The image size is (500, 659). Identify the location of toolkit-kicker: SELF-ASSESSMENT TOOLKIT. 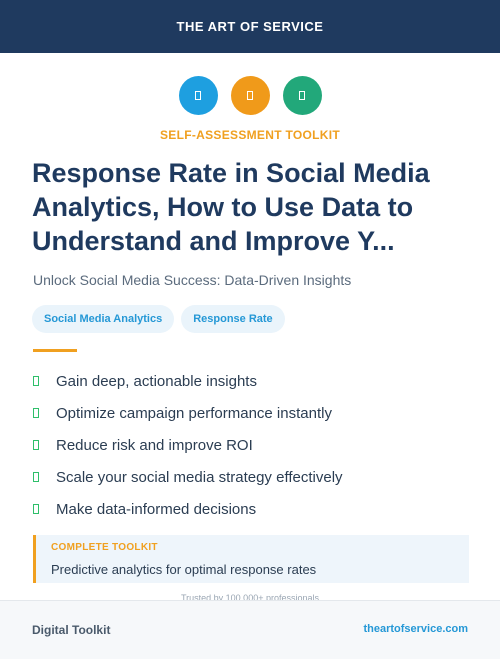
(250, 135).